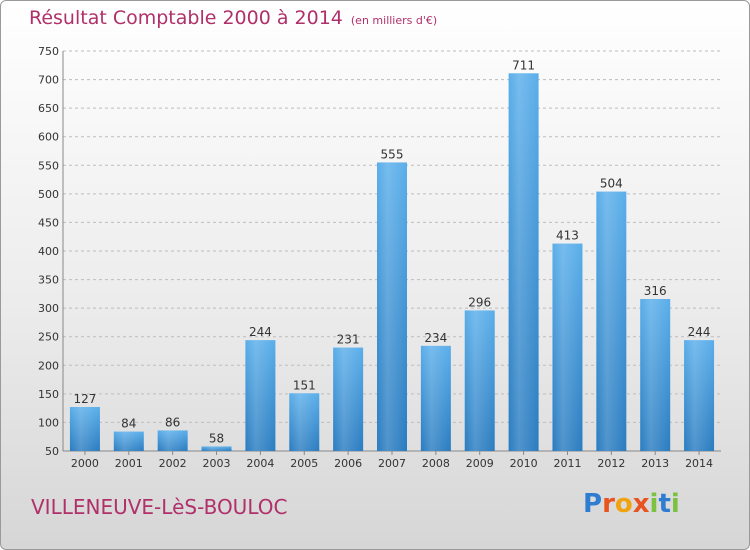 This screenshot has height=550, width=750. I want to click on data-label: 316, so click(655, 291).